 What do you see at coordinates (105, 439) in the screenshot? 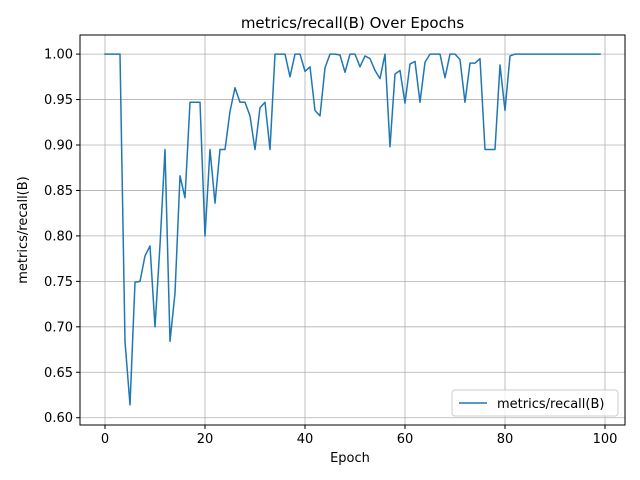
I see `x-tick-label: 0` at bounding box center [105, 439].